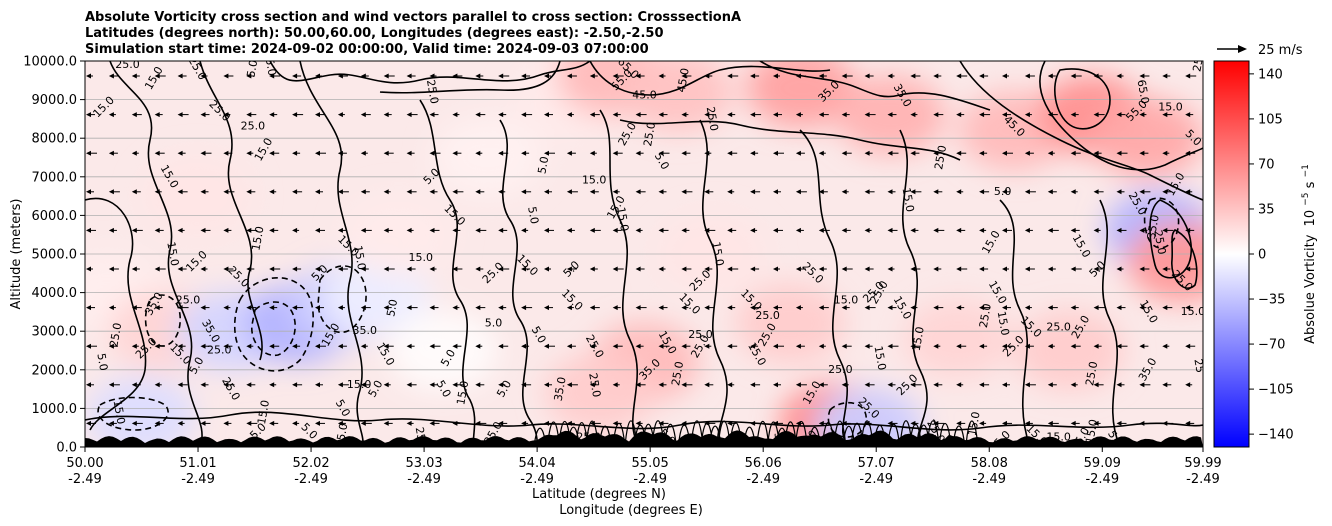 The width and height of the screenshot is (1332, 526). What do you see at coordinates (790, 140) in the screenshot?
I see `contour-line` at bounding box center [790, 140].